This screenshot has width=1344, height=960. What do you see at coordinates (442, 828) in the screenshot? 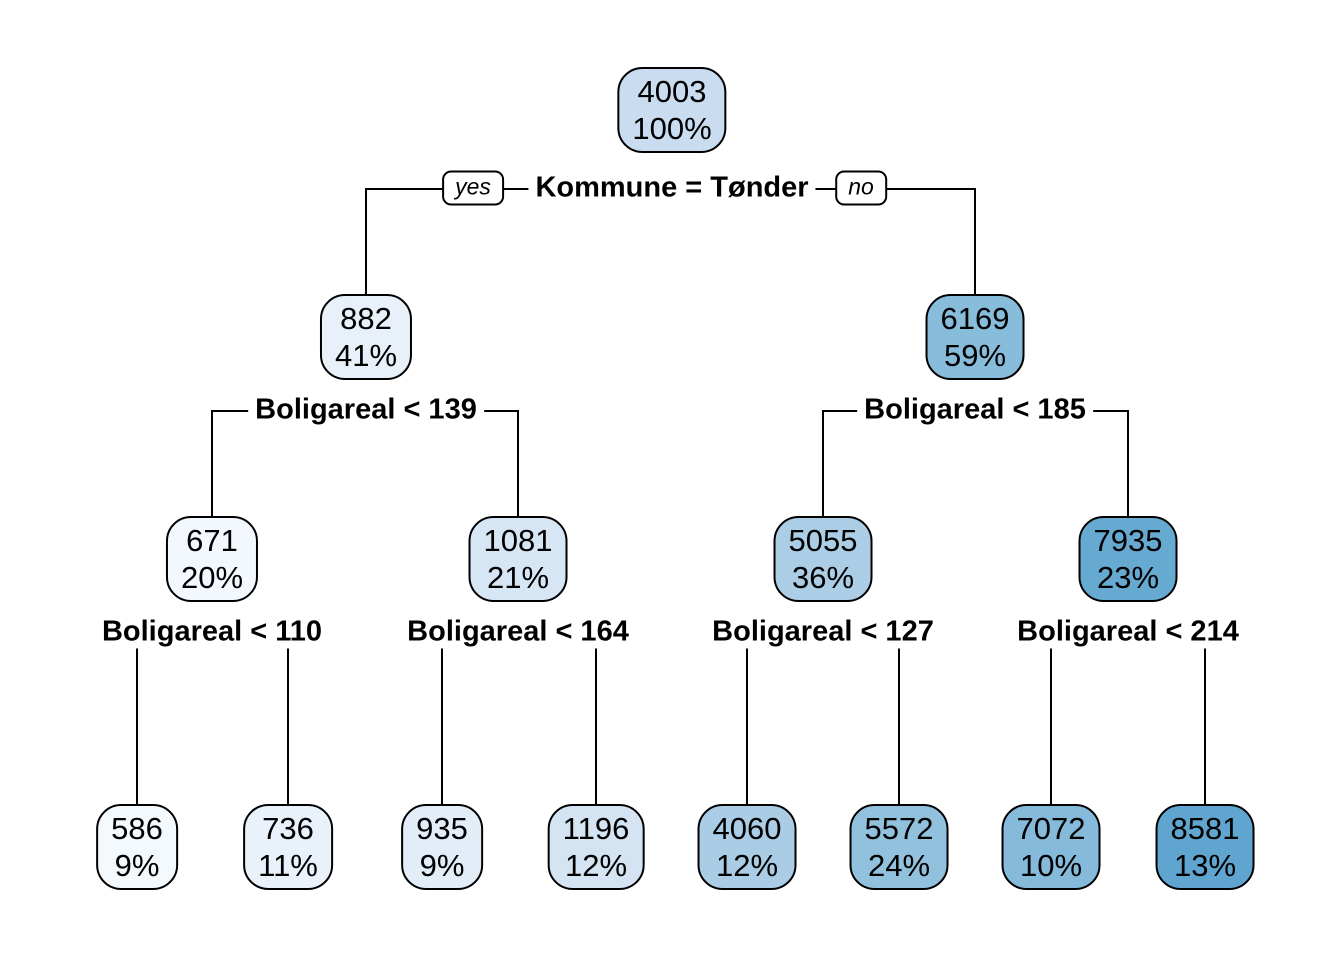
I see `node-value: 935` at bounding box center [442, 828].